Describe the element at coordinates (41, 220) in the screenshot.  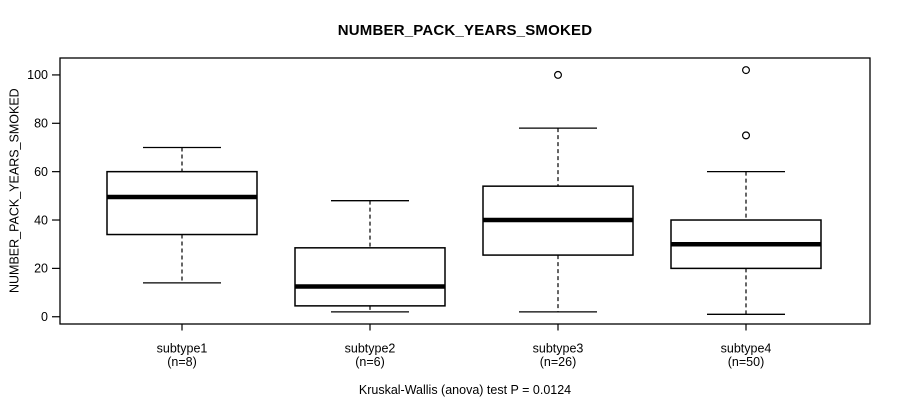
I see `y-tick-label: 40` at that location.